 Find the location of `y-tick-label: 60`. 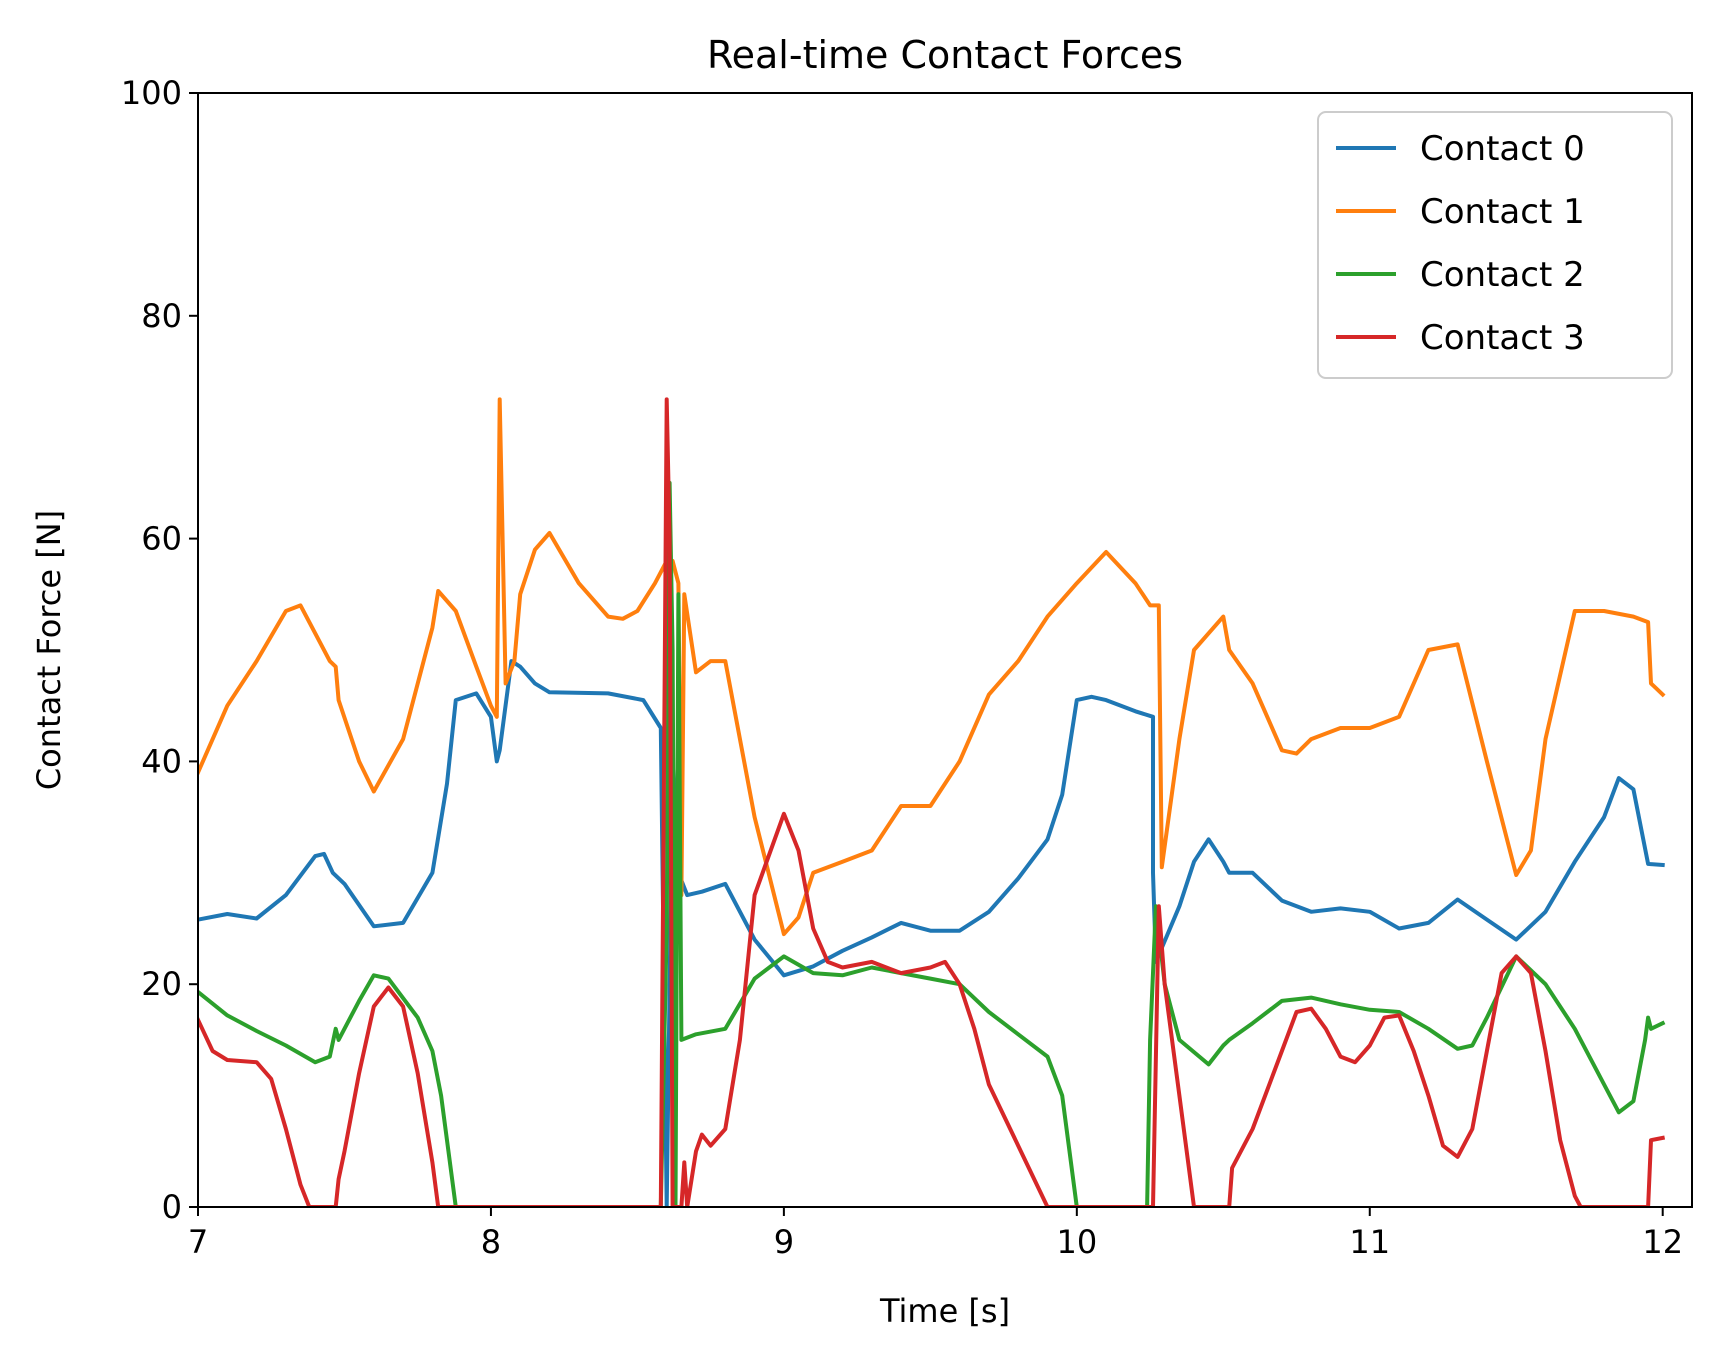

y-tick-label: 60 is located at coordinates (161, 539).